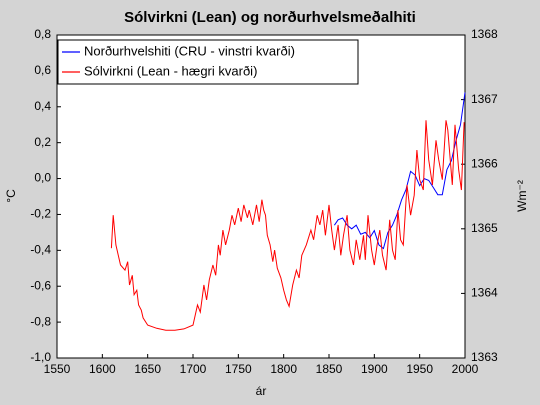 The image size is (540, 405). I want to click on y2-tick-label: 1365, so click(484, 228).